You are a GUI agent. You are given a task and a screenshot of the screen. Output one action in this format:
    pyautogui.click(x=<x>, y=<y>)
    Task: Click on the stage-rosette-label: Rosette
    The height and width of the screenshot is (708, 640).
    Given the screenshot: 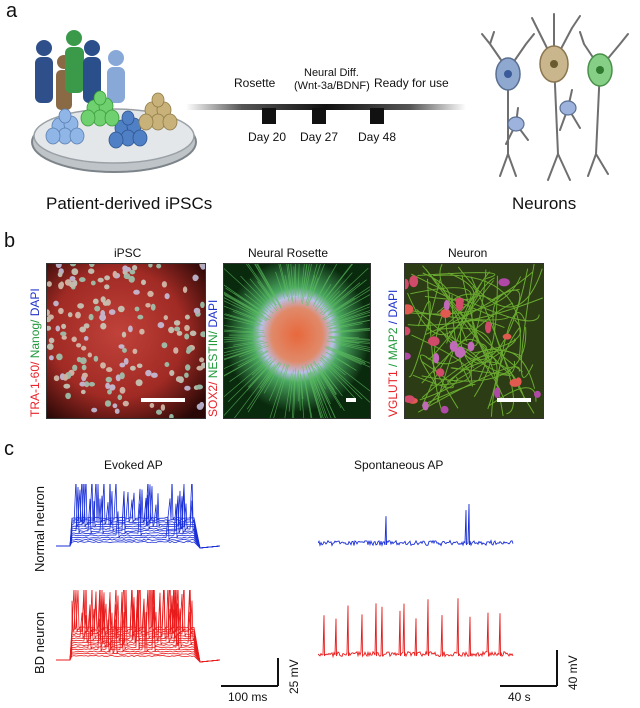 What is the action you would take?
    pyautogui.click(x=255, y=83)
    